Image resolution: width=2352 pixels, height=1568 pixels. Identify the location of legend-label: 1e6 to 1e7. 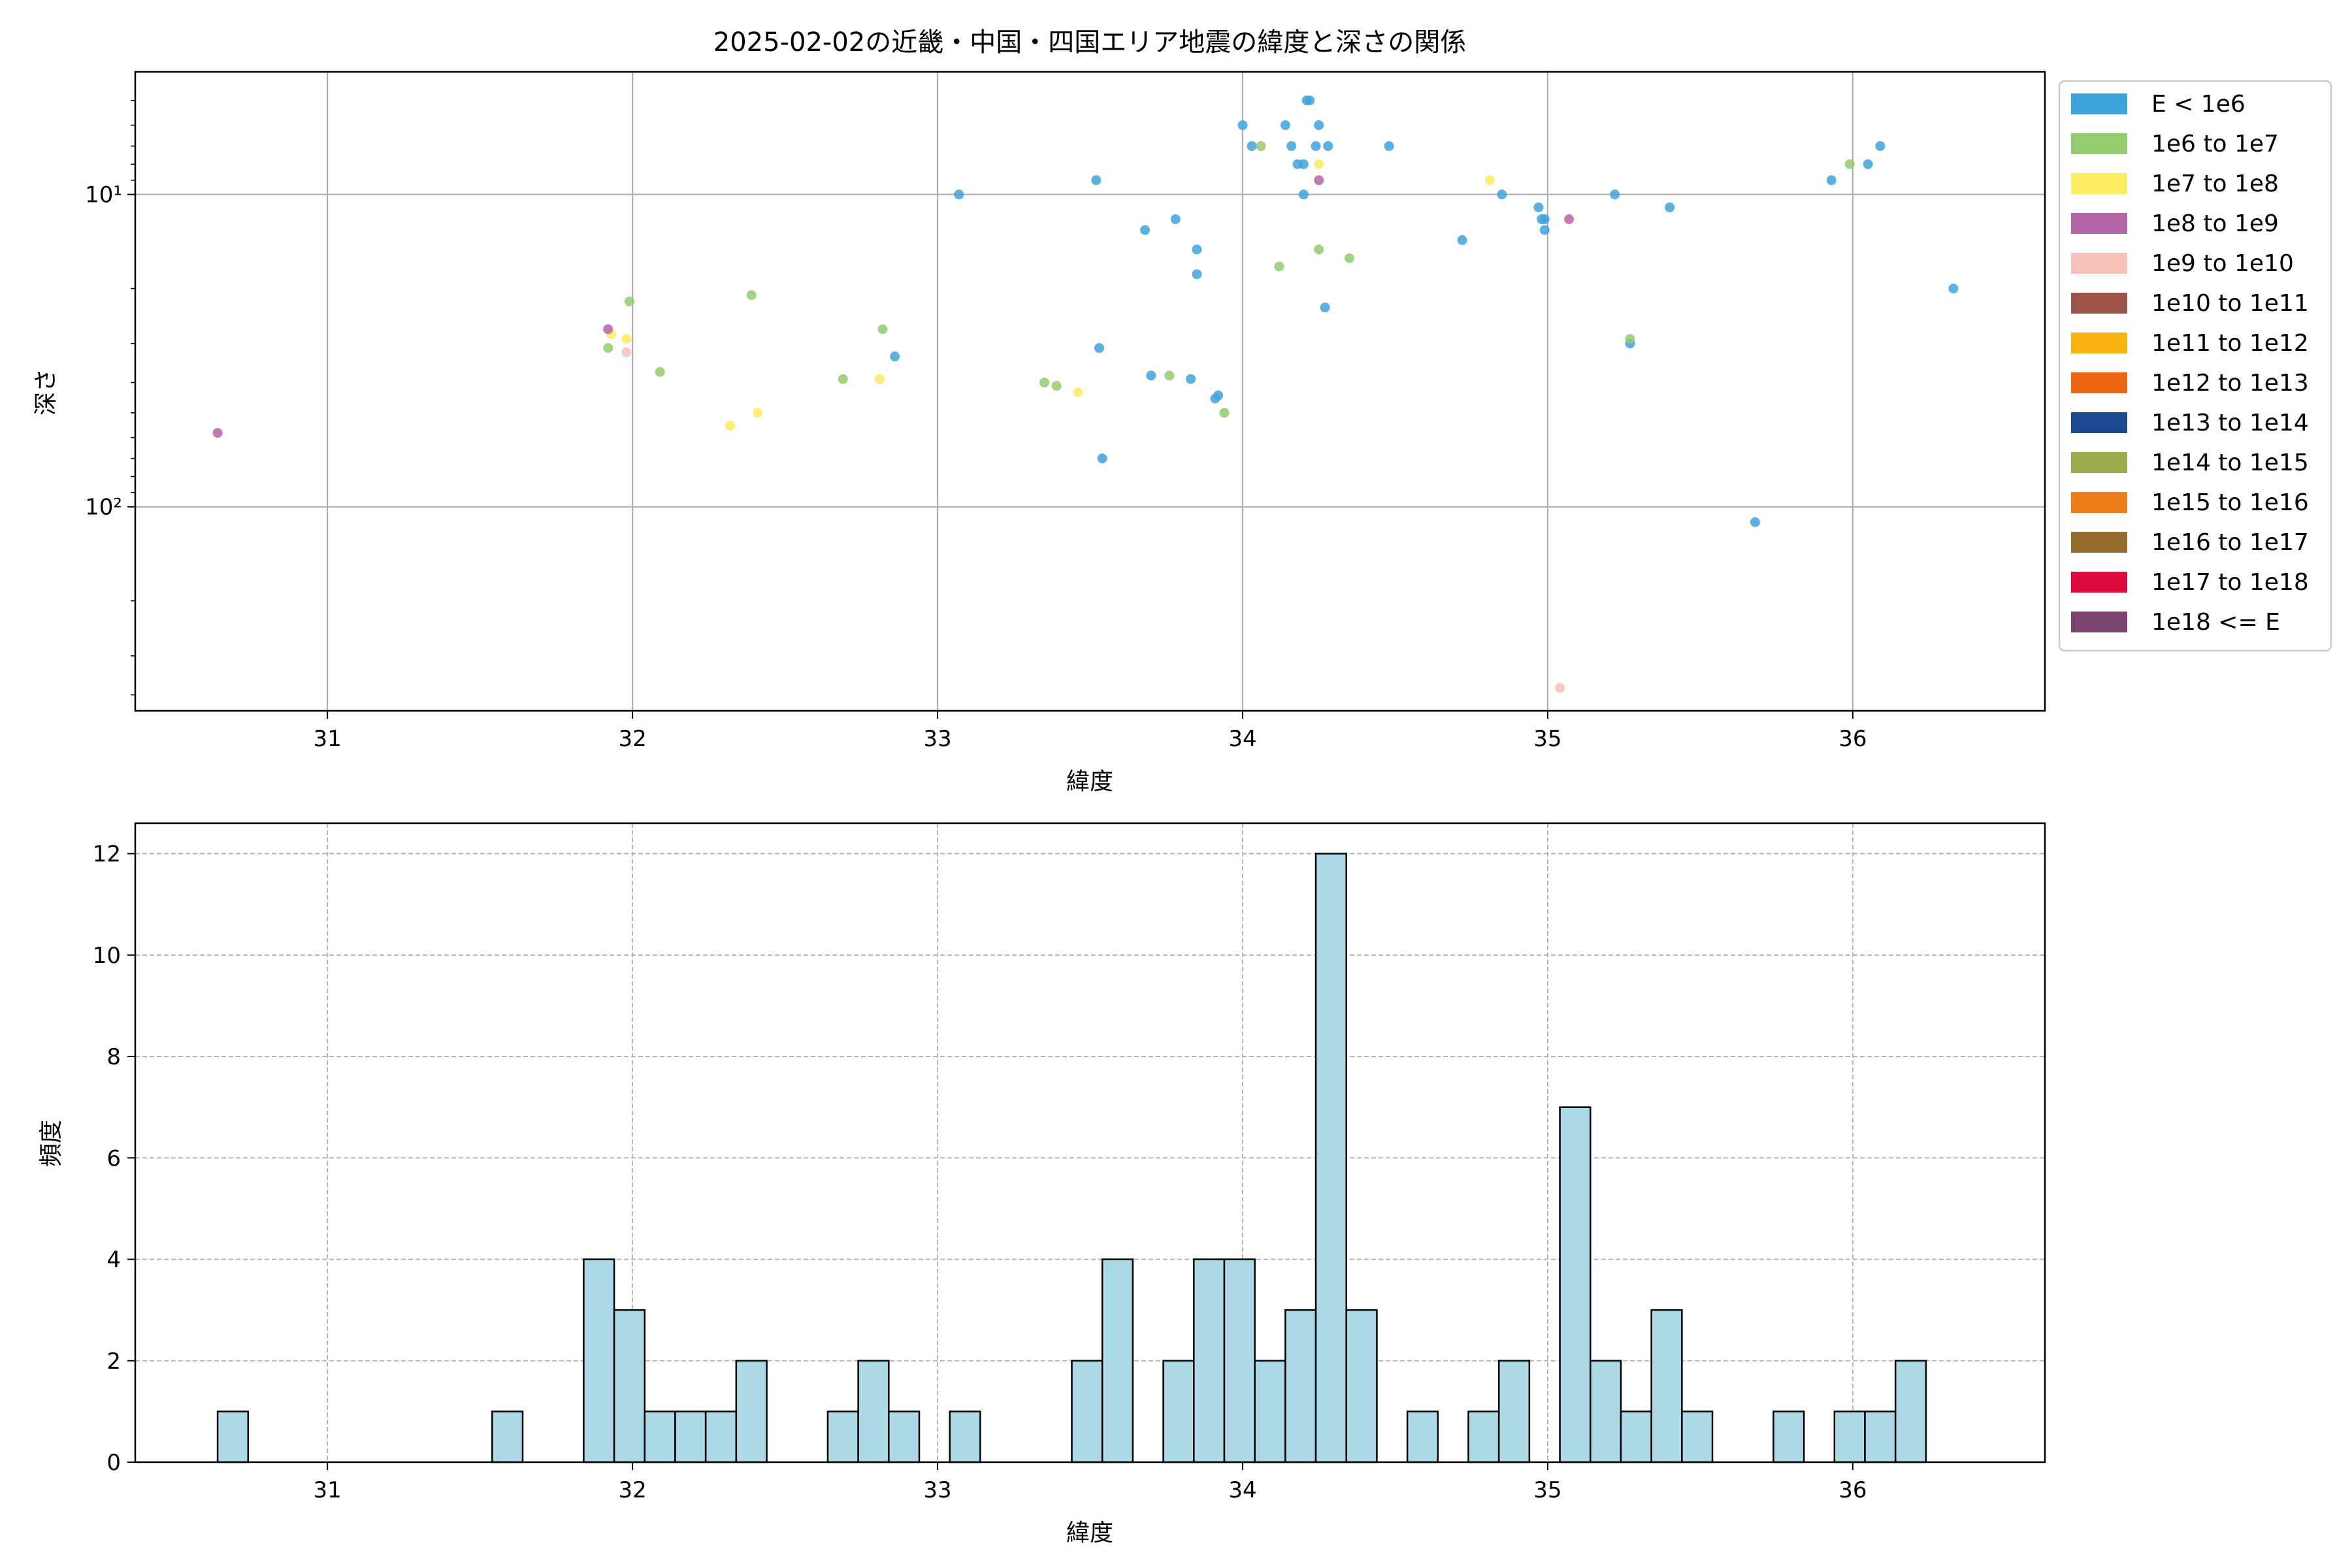
(2215, 144).